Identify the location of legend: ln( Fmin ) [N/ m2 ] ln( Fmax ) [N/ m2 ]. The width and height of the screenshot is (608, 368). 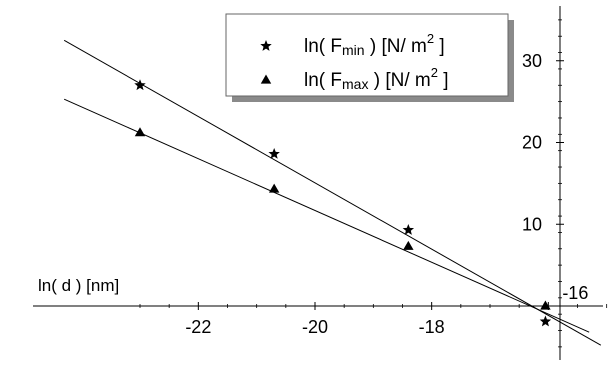
(369, 57).